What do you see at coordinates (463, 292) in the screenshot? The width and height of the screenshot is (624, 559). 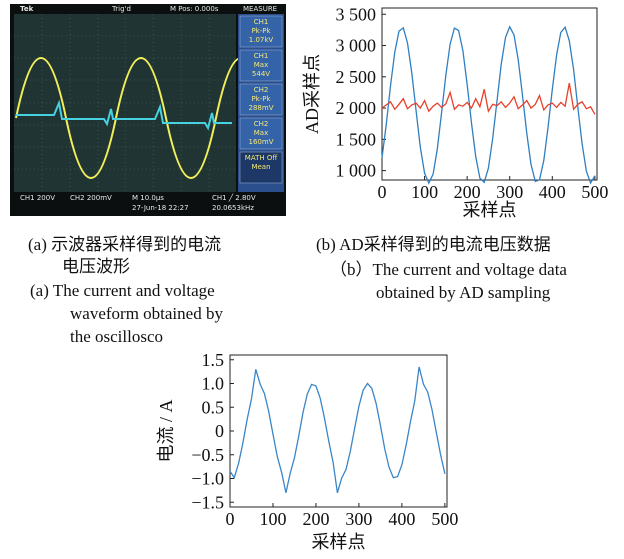 I see `caption: obtained by AD sampling` at bounding box center [463, 292].